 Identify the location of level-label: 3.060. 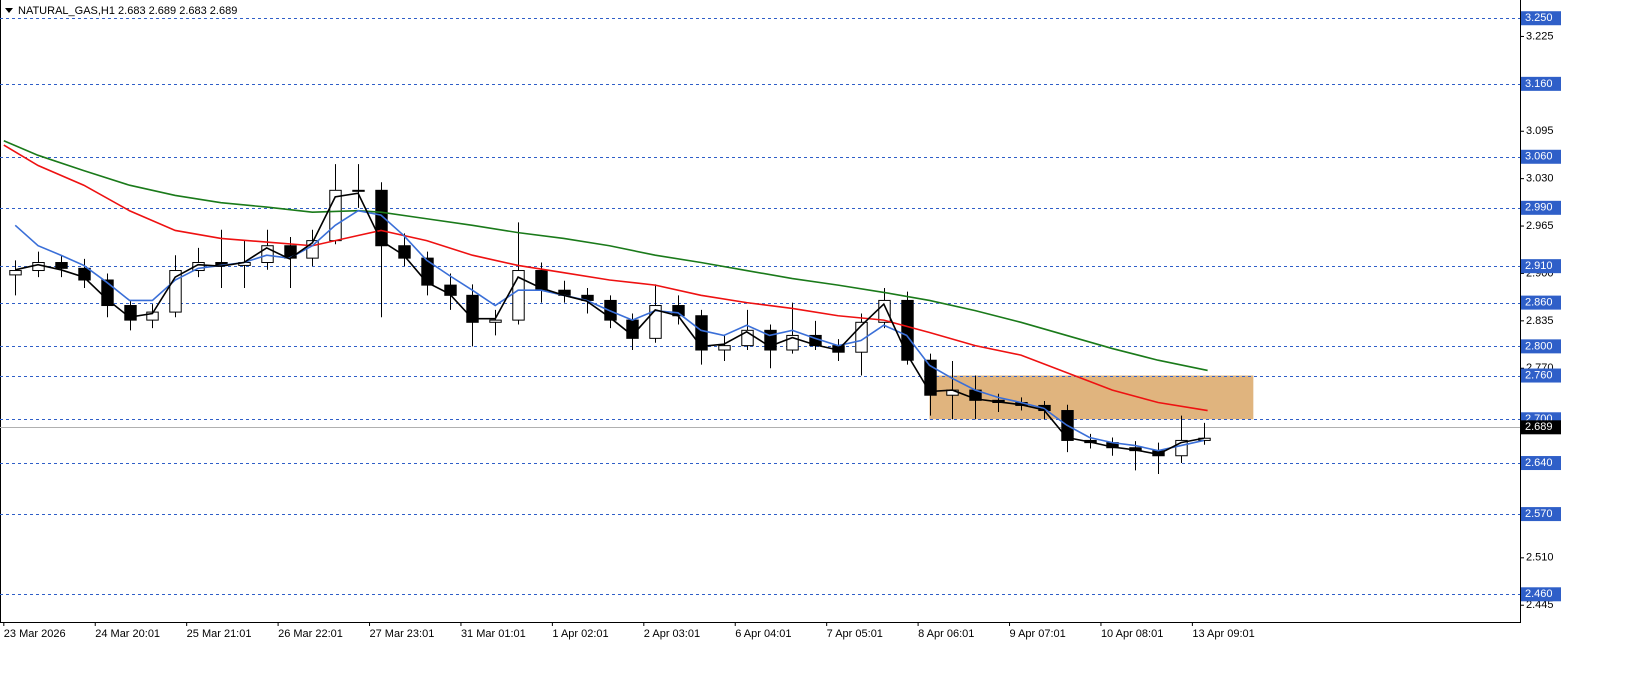
(1539, 157).